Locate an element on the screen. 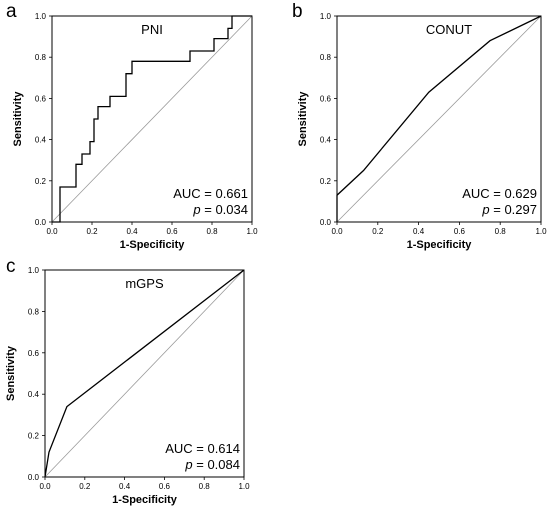  panel-letter-a: a is located at coordinates (11, 11).